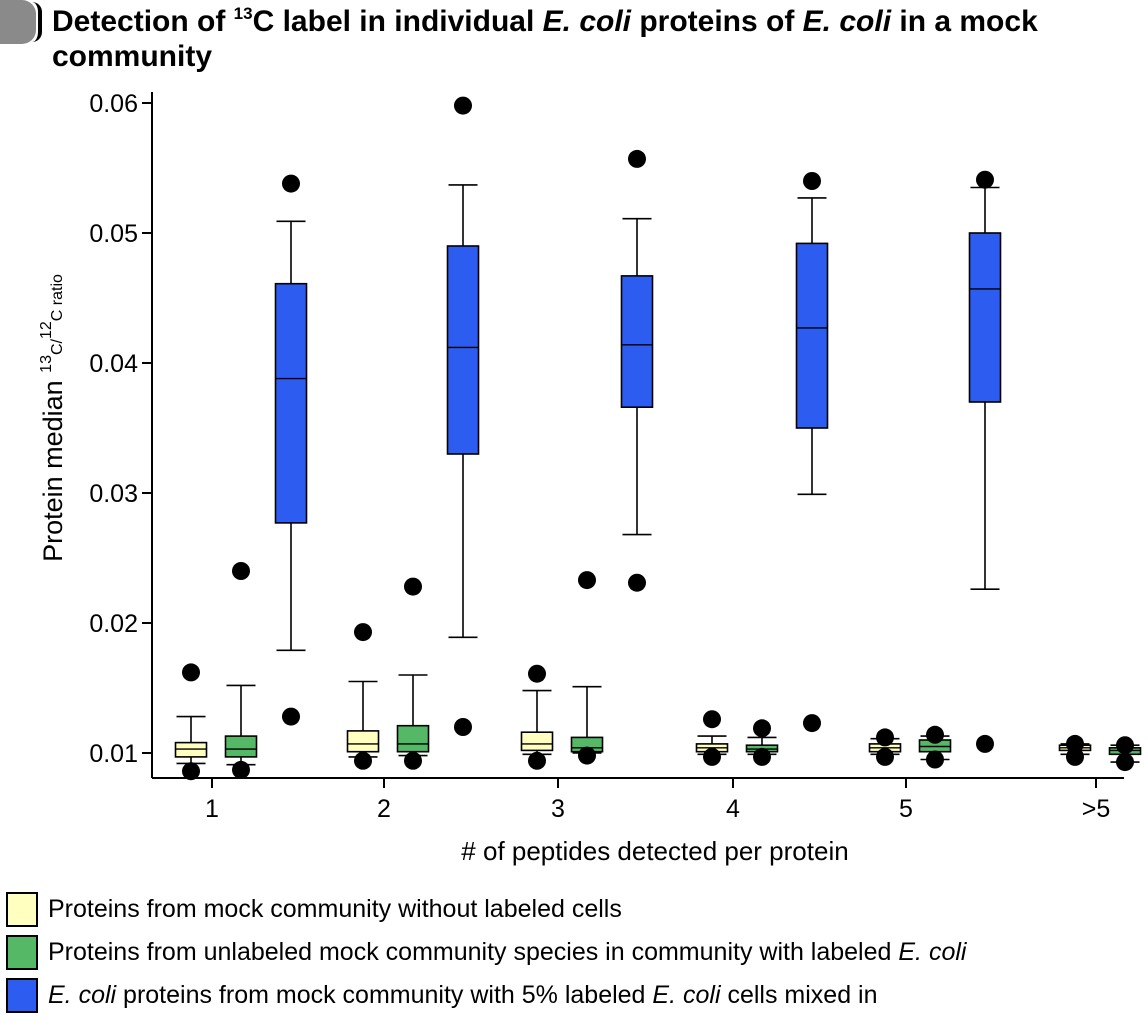  I want to click on section-marker, so click(21, 22).